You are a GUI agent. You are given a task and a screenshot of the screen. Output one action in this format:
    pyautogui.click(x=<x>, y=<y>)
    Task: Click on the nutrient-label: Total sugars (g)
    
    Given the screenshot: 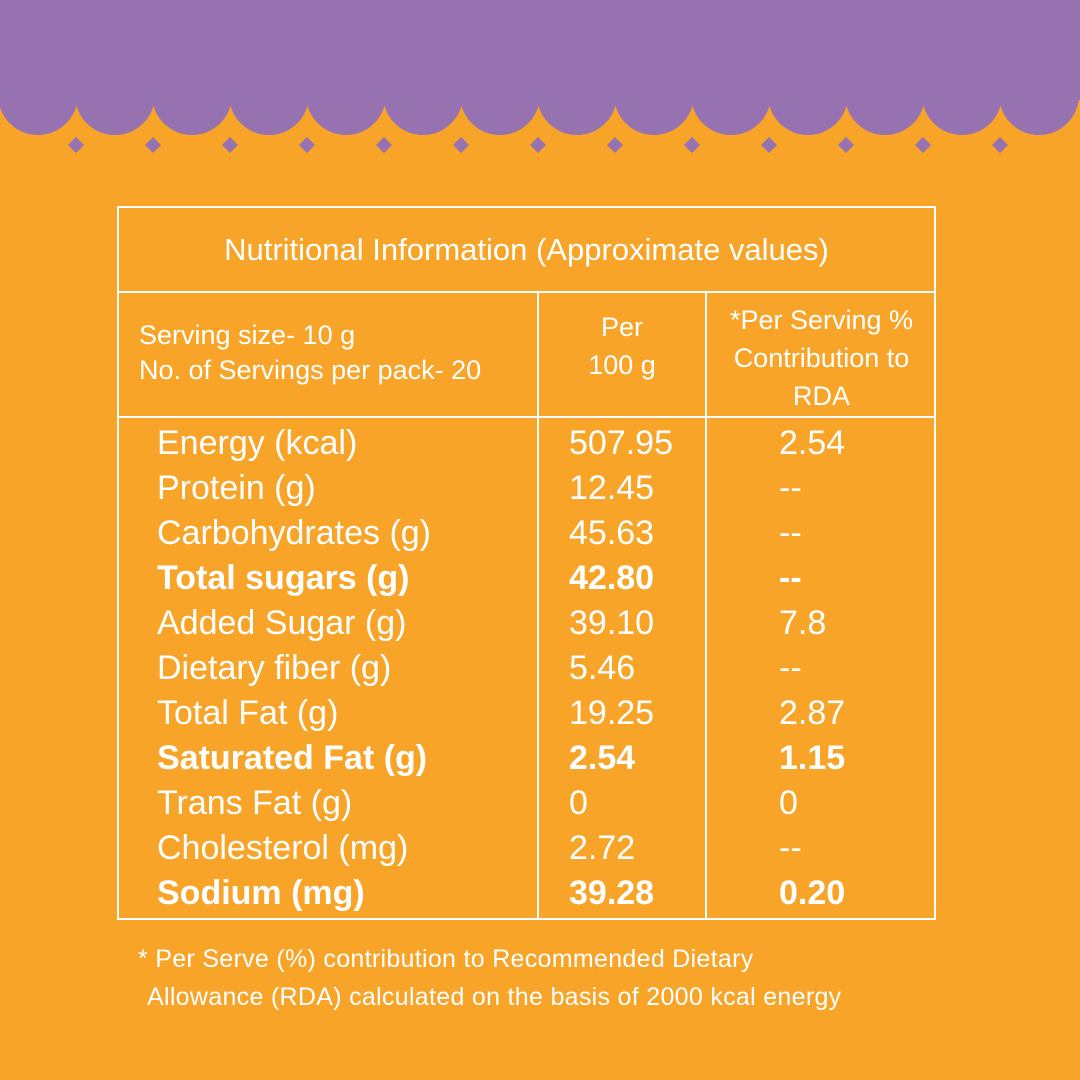 What is the action you would take?
    pyautogui.click(x=283, y=578)
    